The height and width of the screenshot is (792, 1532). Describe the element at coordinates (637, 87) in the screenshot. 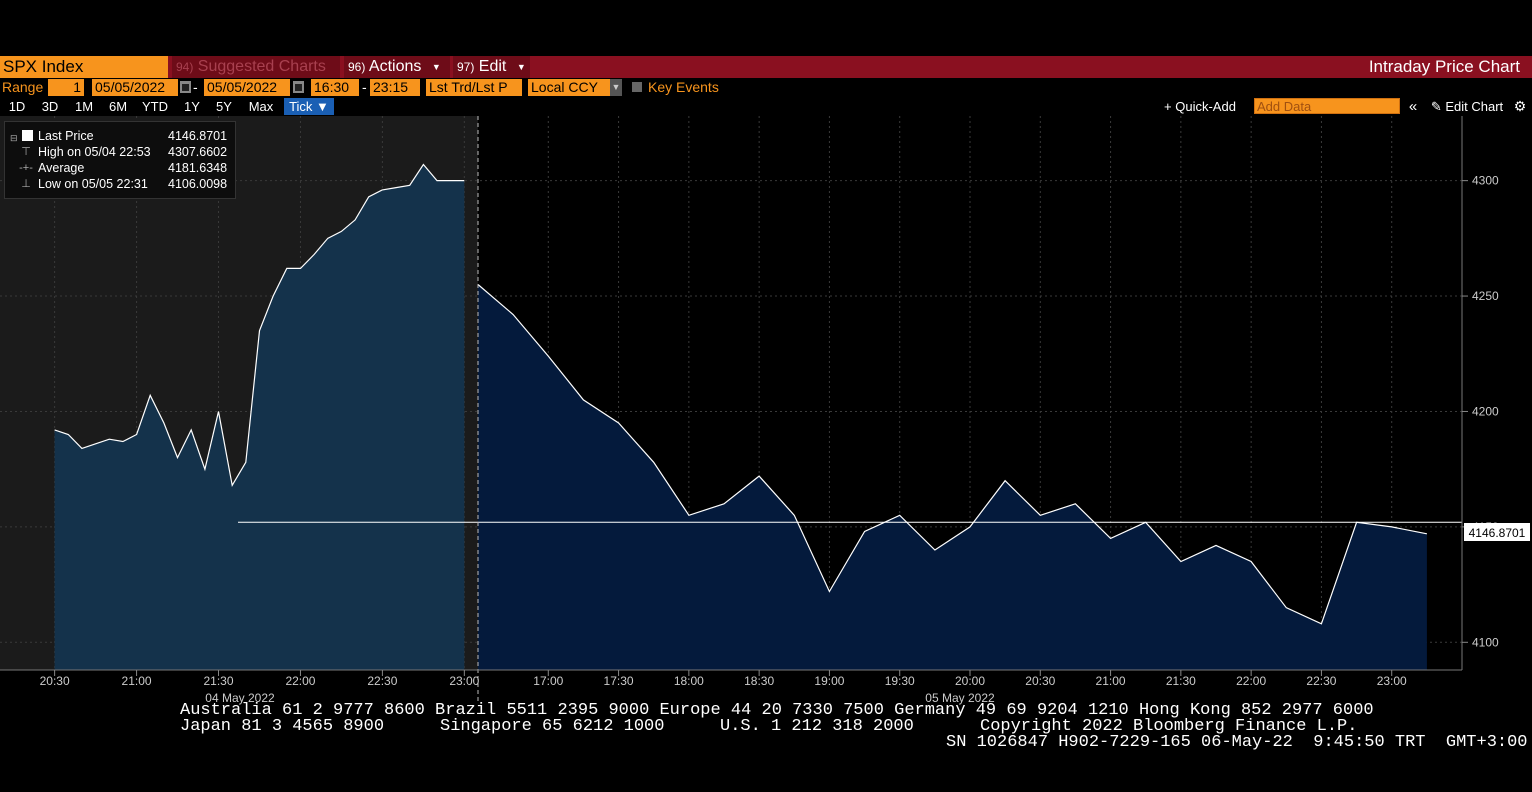

I see `key-events-checkbox` at that location.